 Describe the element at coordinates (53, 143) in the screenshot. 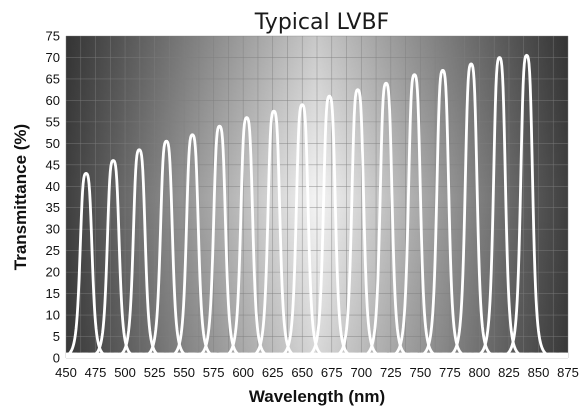

I see `y-tick-label: 50` at that location.